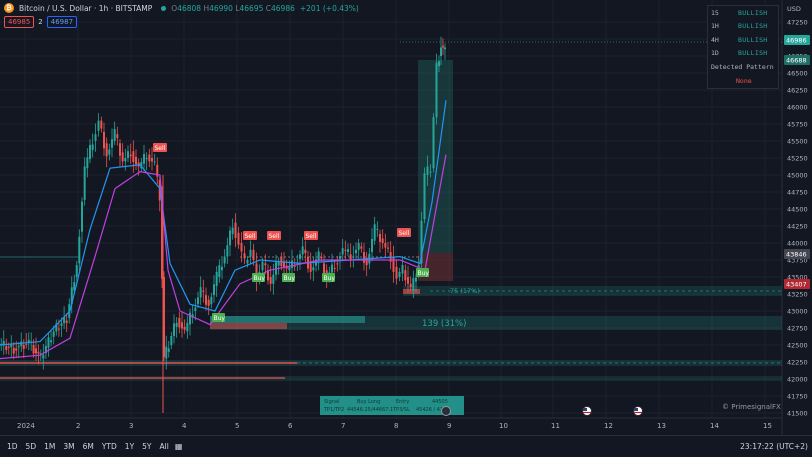 Image resolution: width=812 pixels, height=457 pixels. I want to click on price-change: +201 (+0.43%), so click(329, 8).